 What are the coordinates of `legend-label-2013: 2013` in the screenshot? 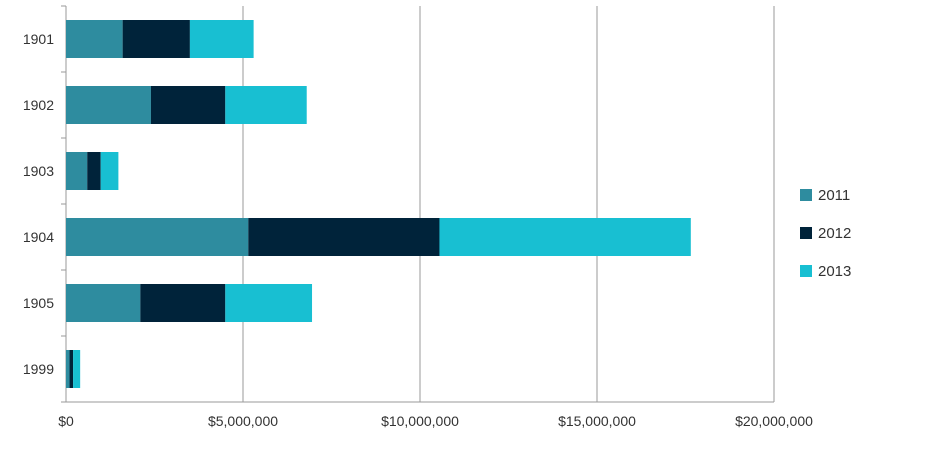 It's located at (835, 271).